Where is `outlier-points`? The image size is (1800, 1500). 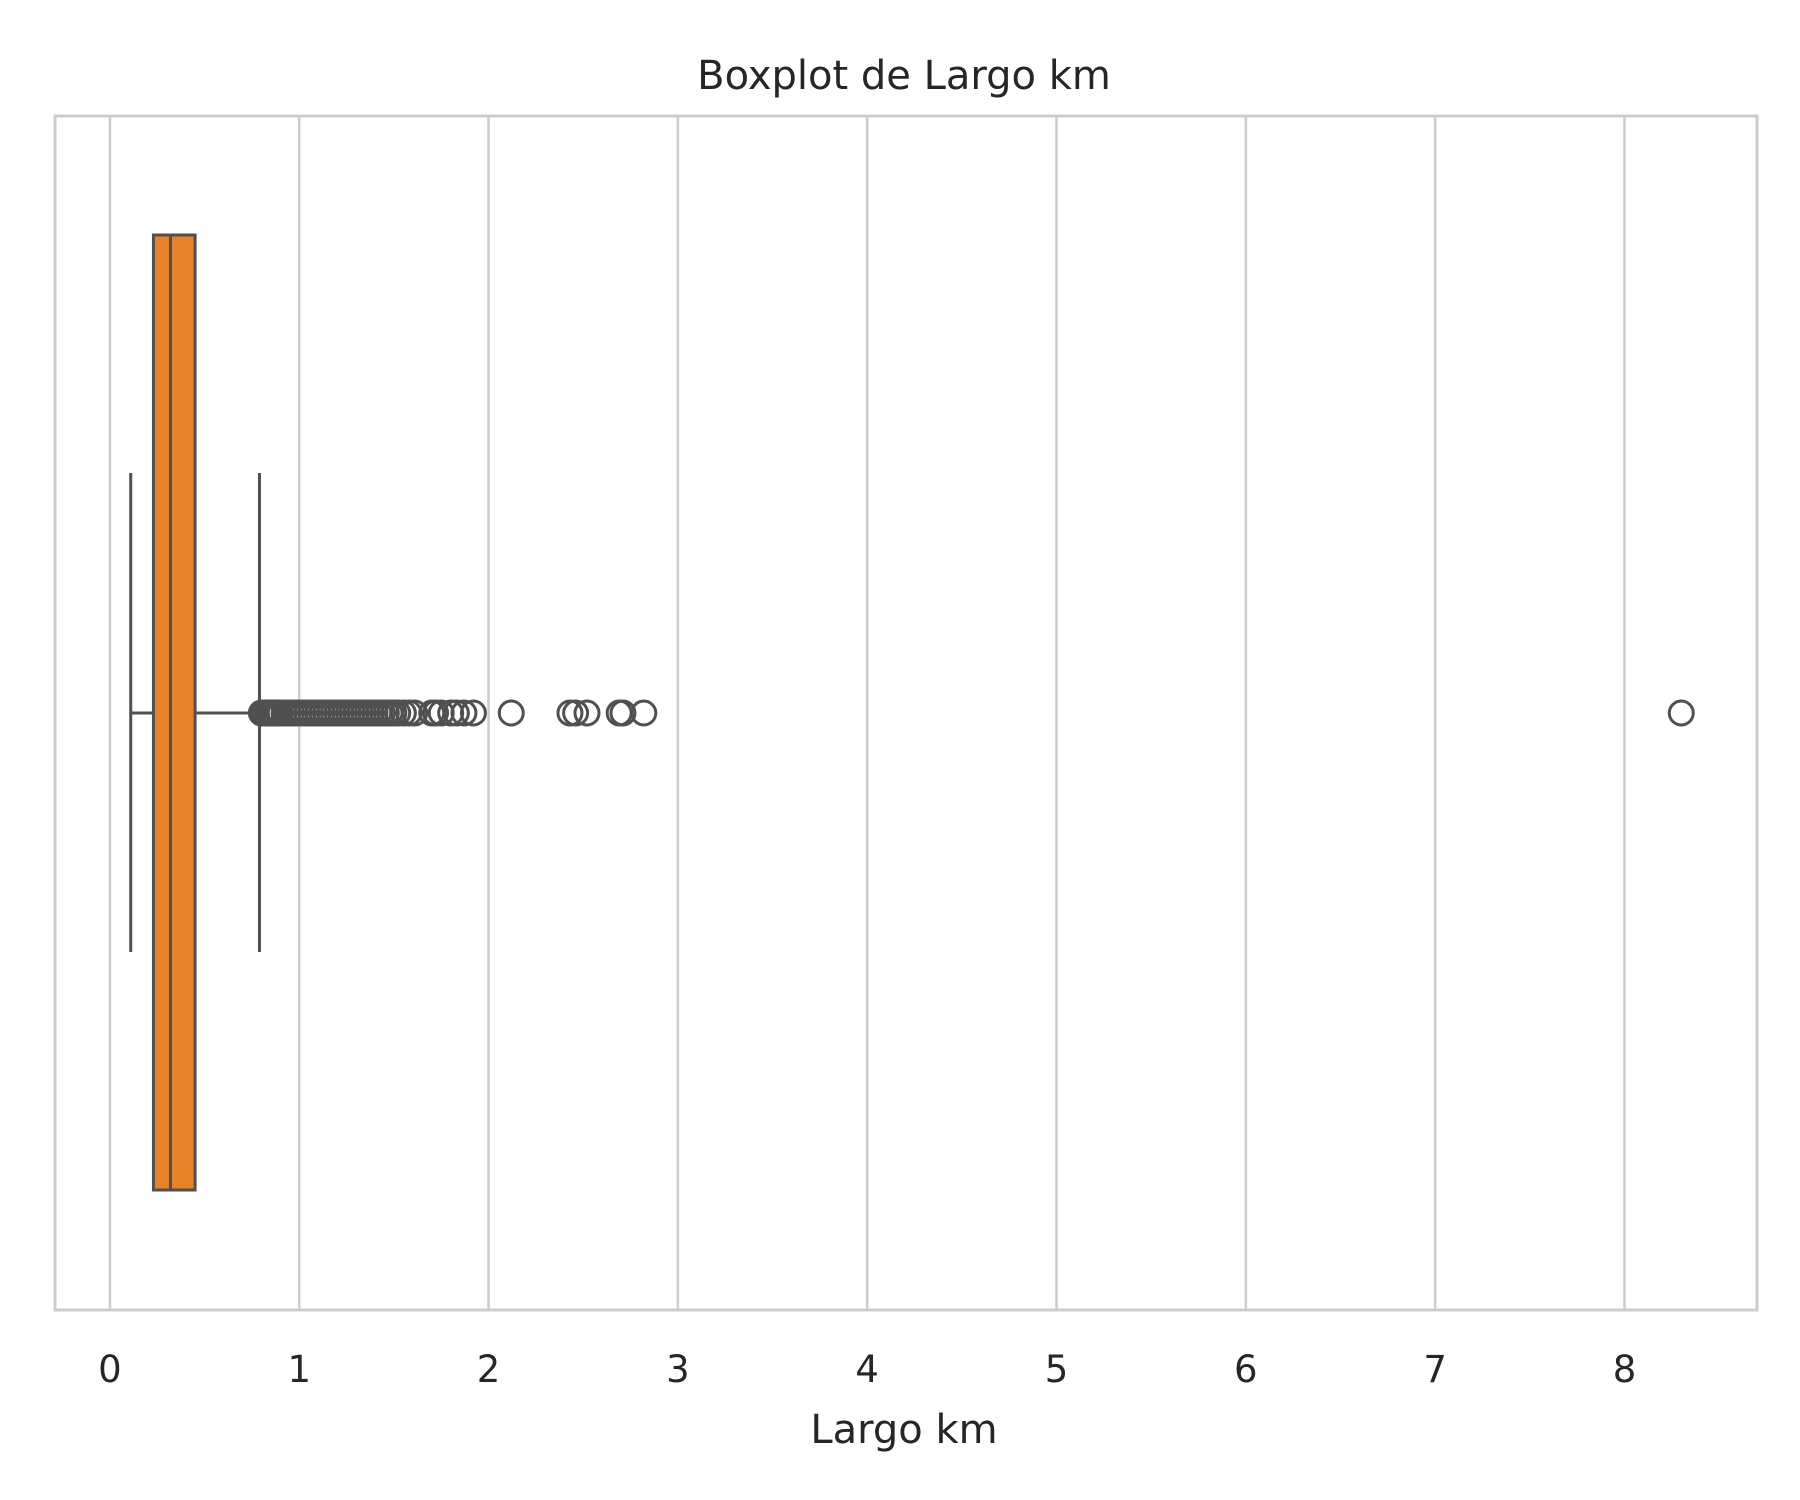
outlier-points is located at coordinates (971, 713).